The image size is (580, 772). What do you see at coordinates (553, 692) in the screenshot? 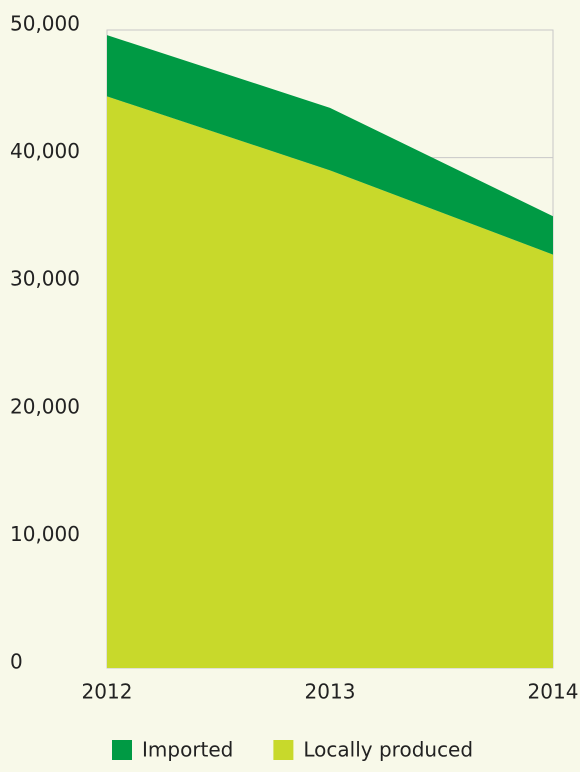
I see `x-tick-label: 2014` at bounding box center [553, 692].